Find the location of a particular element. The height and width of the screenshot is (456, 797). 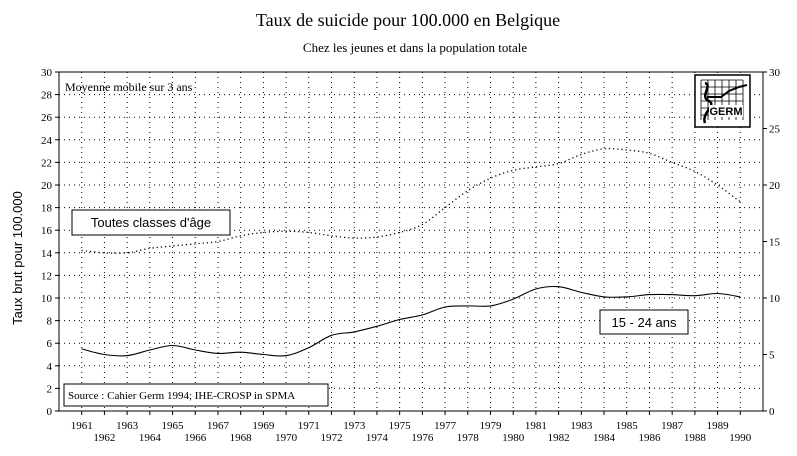

x-tick-label: 1982 is located at coordinates (559, 438).